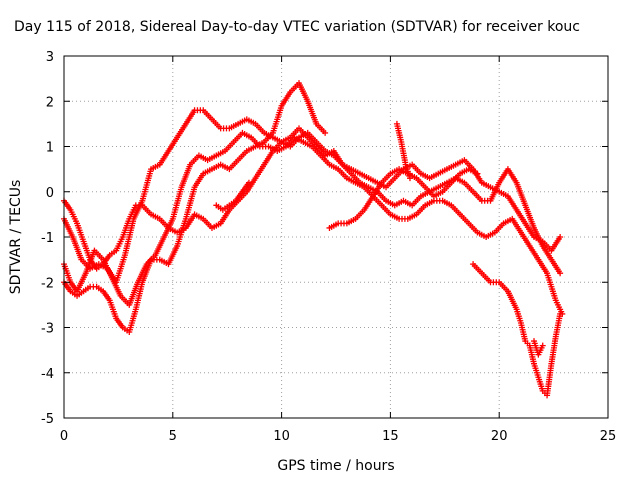 This screenshot has height=485, width=640. I want to click on y-tick-label: 2, so click(50, 102).